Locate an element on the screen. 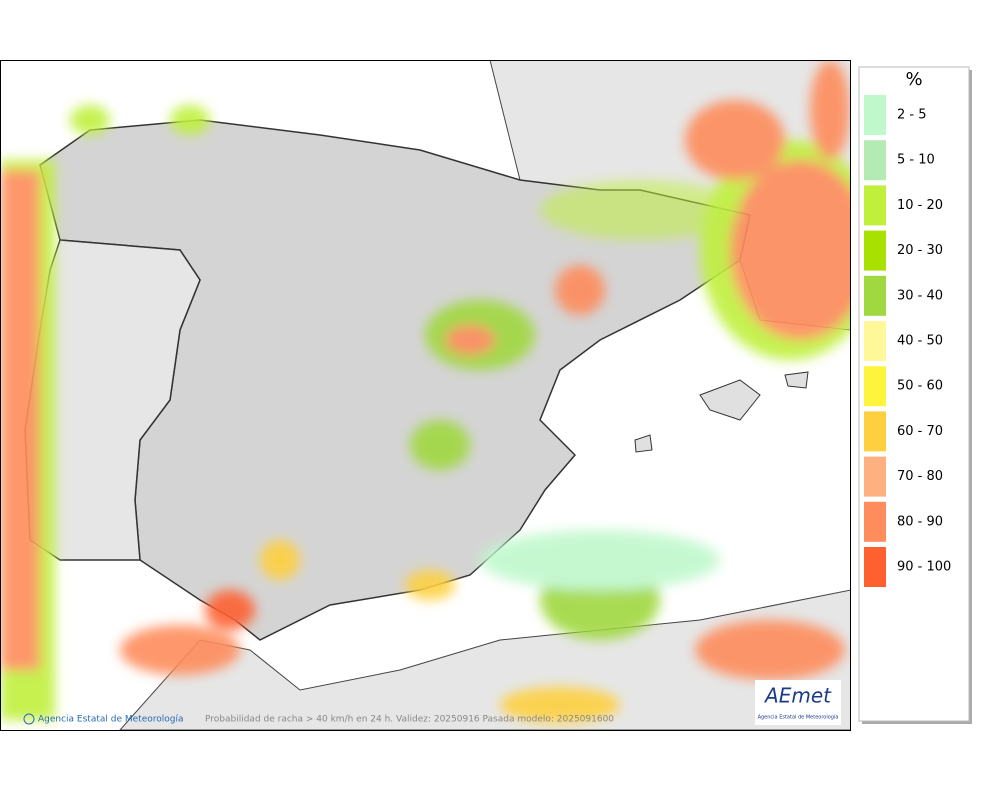 The image size is (1000, 790). legend-label: 70 - 80 is located at coordinates (920, 476).